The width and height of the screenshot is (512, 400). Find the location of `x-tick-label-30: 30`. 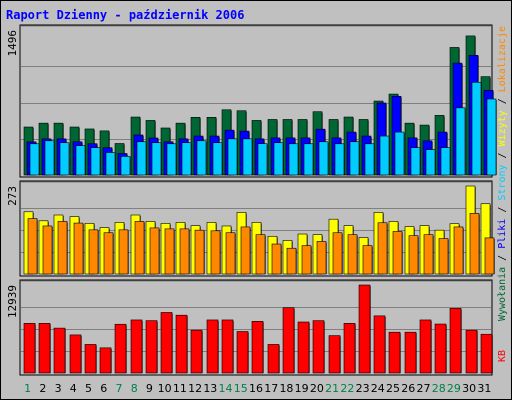

x-tick-label-30: 30 is located at coordinates (469, 388).